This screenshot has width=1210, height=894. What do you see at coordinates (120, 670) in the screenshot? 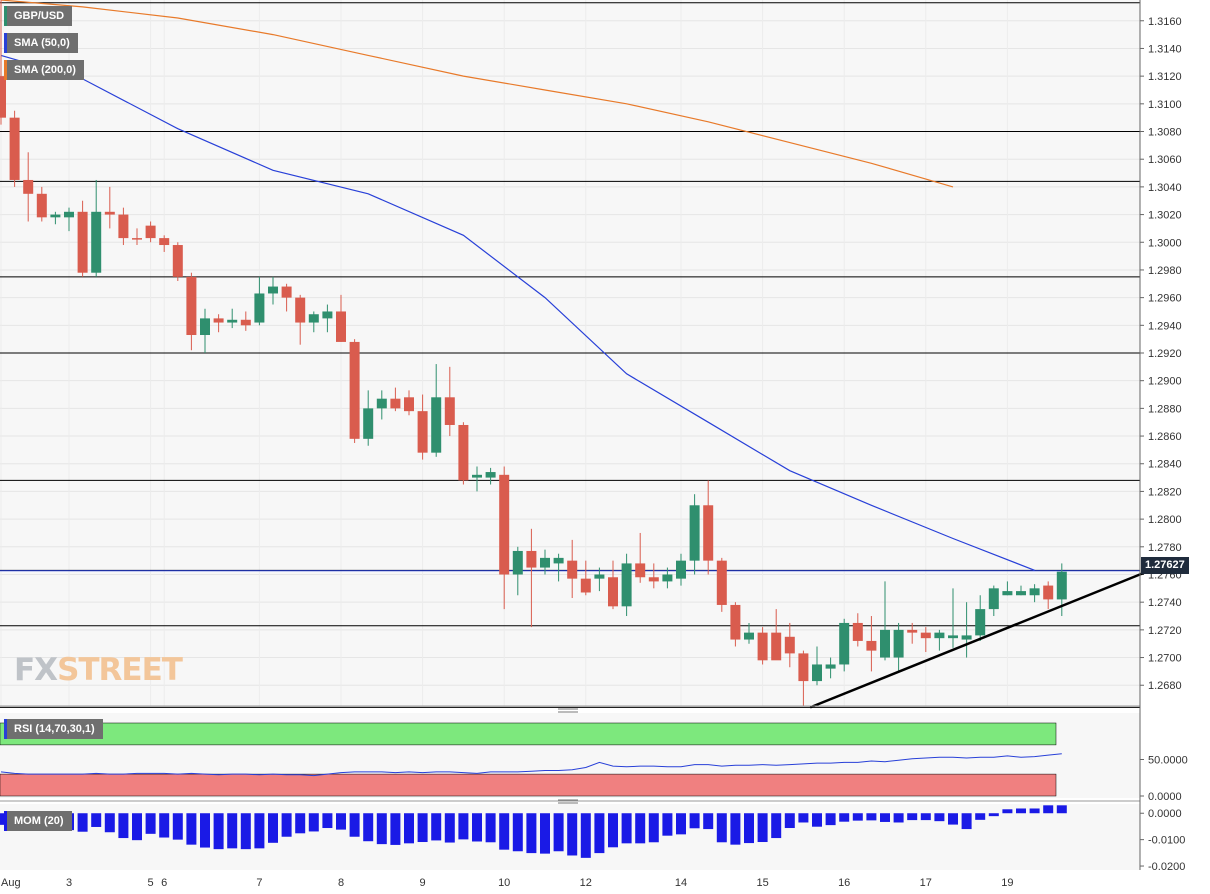
I see `logo-street: STREET` at bounding box center [120, 670].